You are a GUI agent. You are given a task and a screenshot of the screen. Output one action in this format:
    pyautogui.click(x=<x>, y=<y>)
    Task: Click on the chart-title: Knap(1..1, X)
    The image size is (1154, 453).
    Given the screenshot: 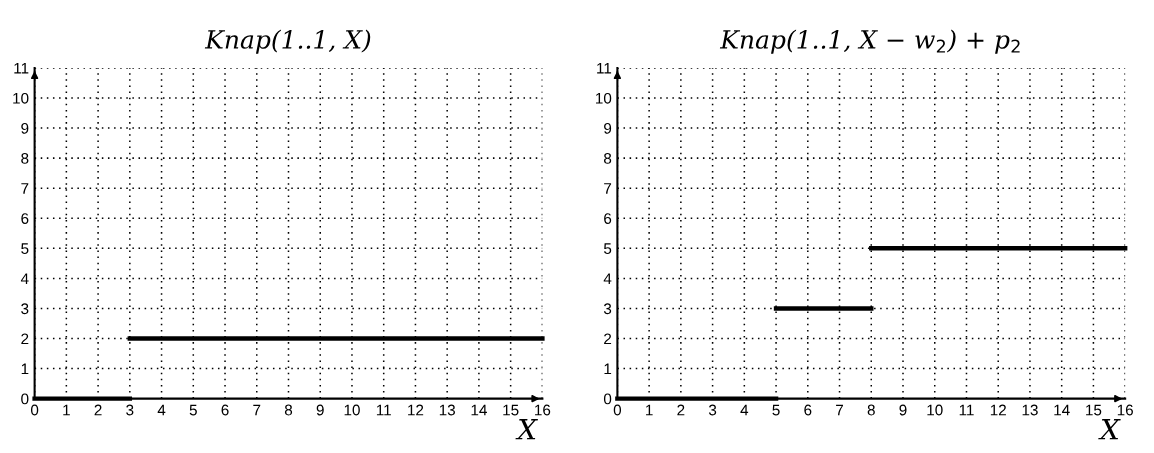 What is the action you would take?
    pyautogui.click(x=287, y=41)
    